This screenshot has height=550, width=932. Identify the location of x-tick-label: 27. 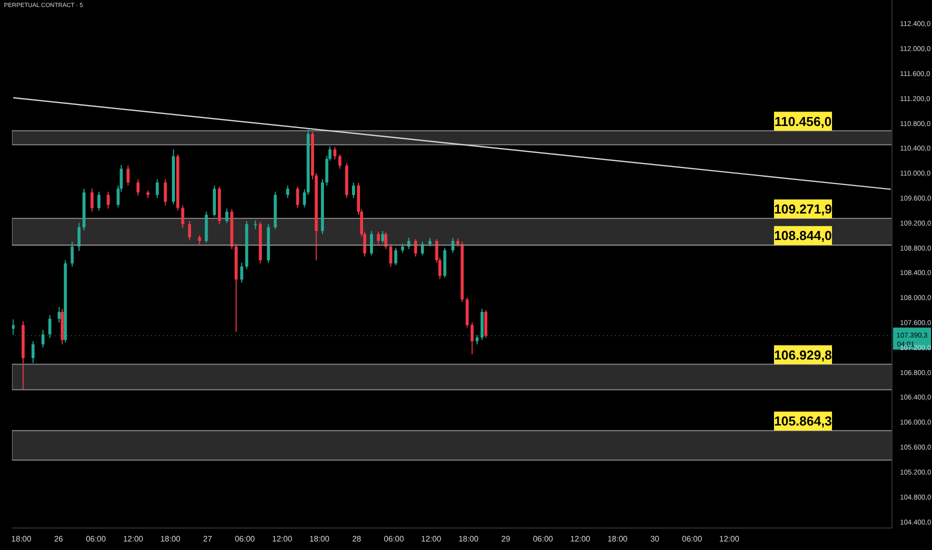
(208, 539).